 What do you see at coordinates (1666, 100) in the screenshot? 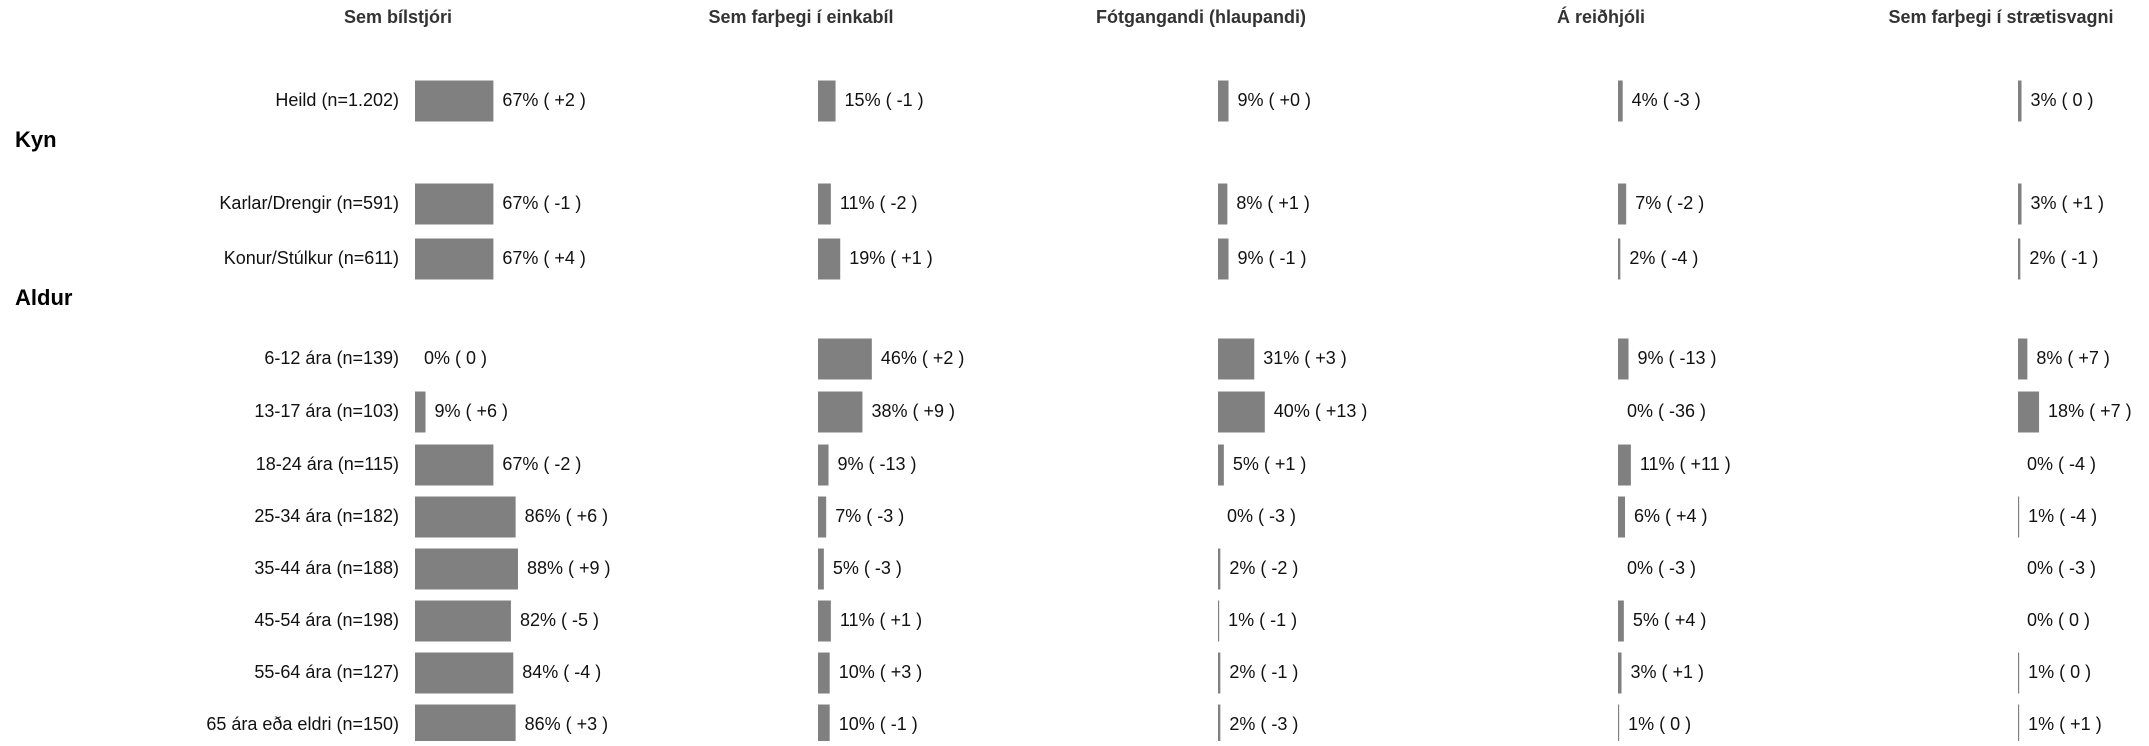
I see `value-label: 4% ( -3 )` at bounding box center [1666, 100].